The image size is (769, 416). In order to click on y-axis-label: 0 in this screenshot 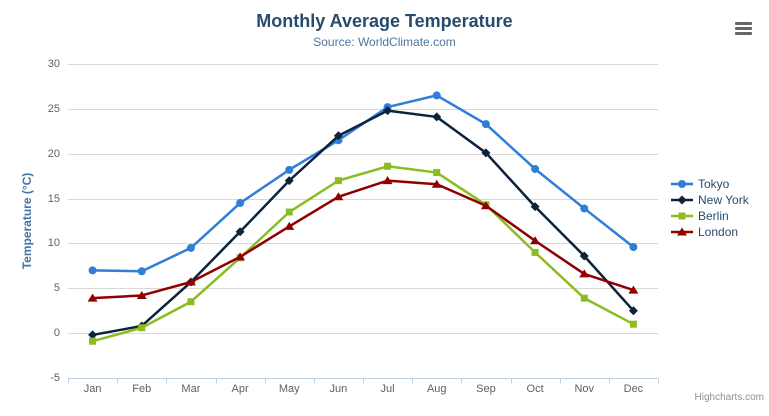, I will do `click(56, 333)`.